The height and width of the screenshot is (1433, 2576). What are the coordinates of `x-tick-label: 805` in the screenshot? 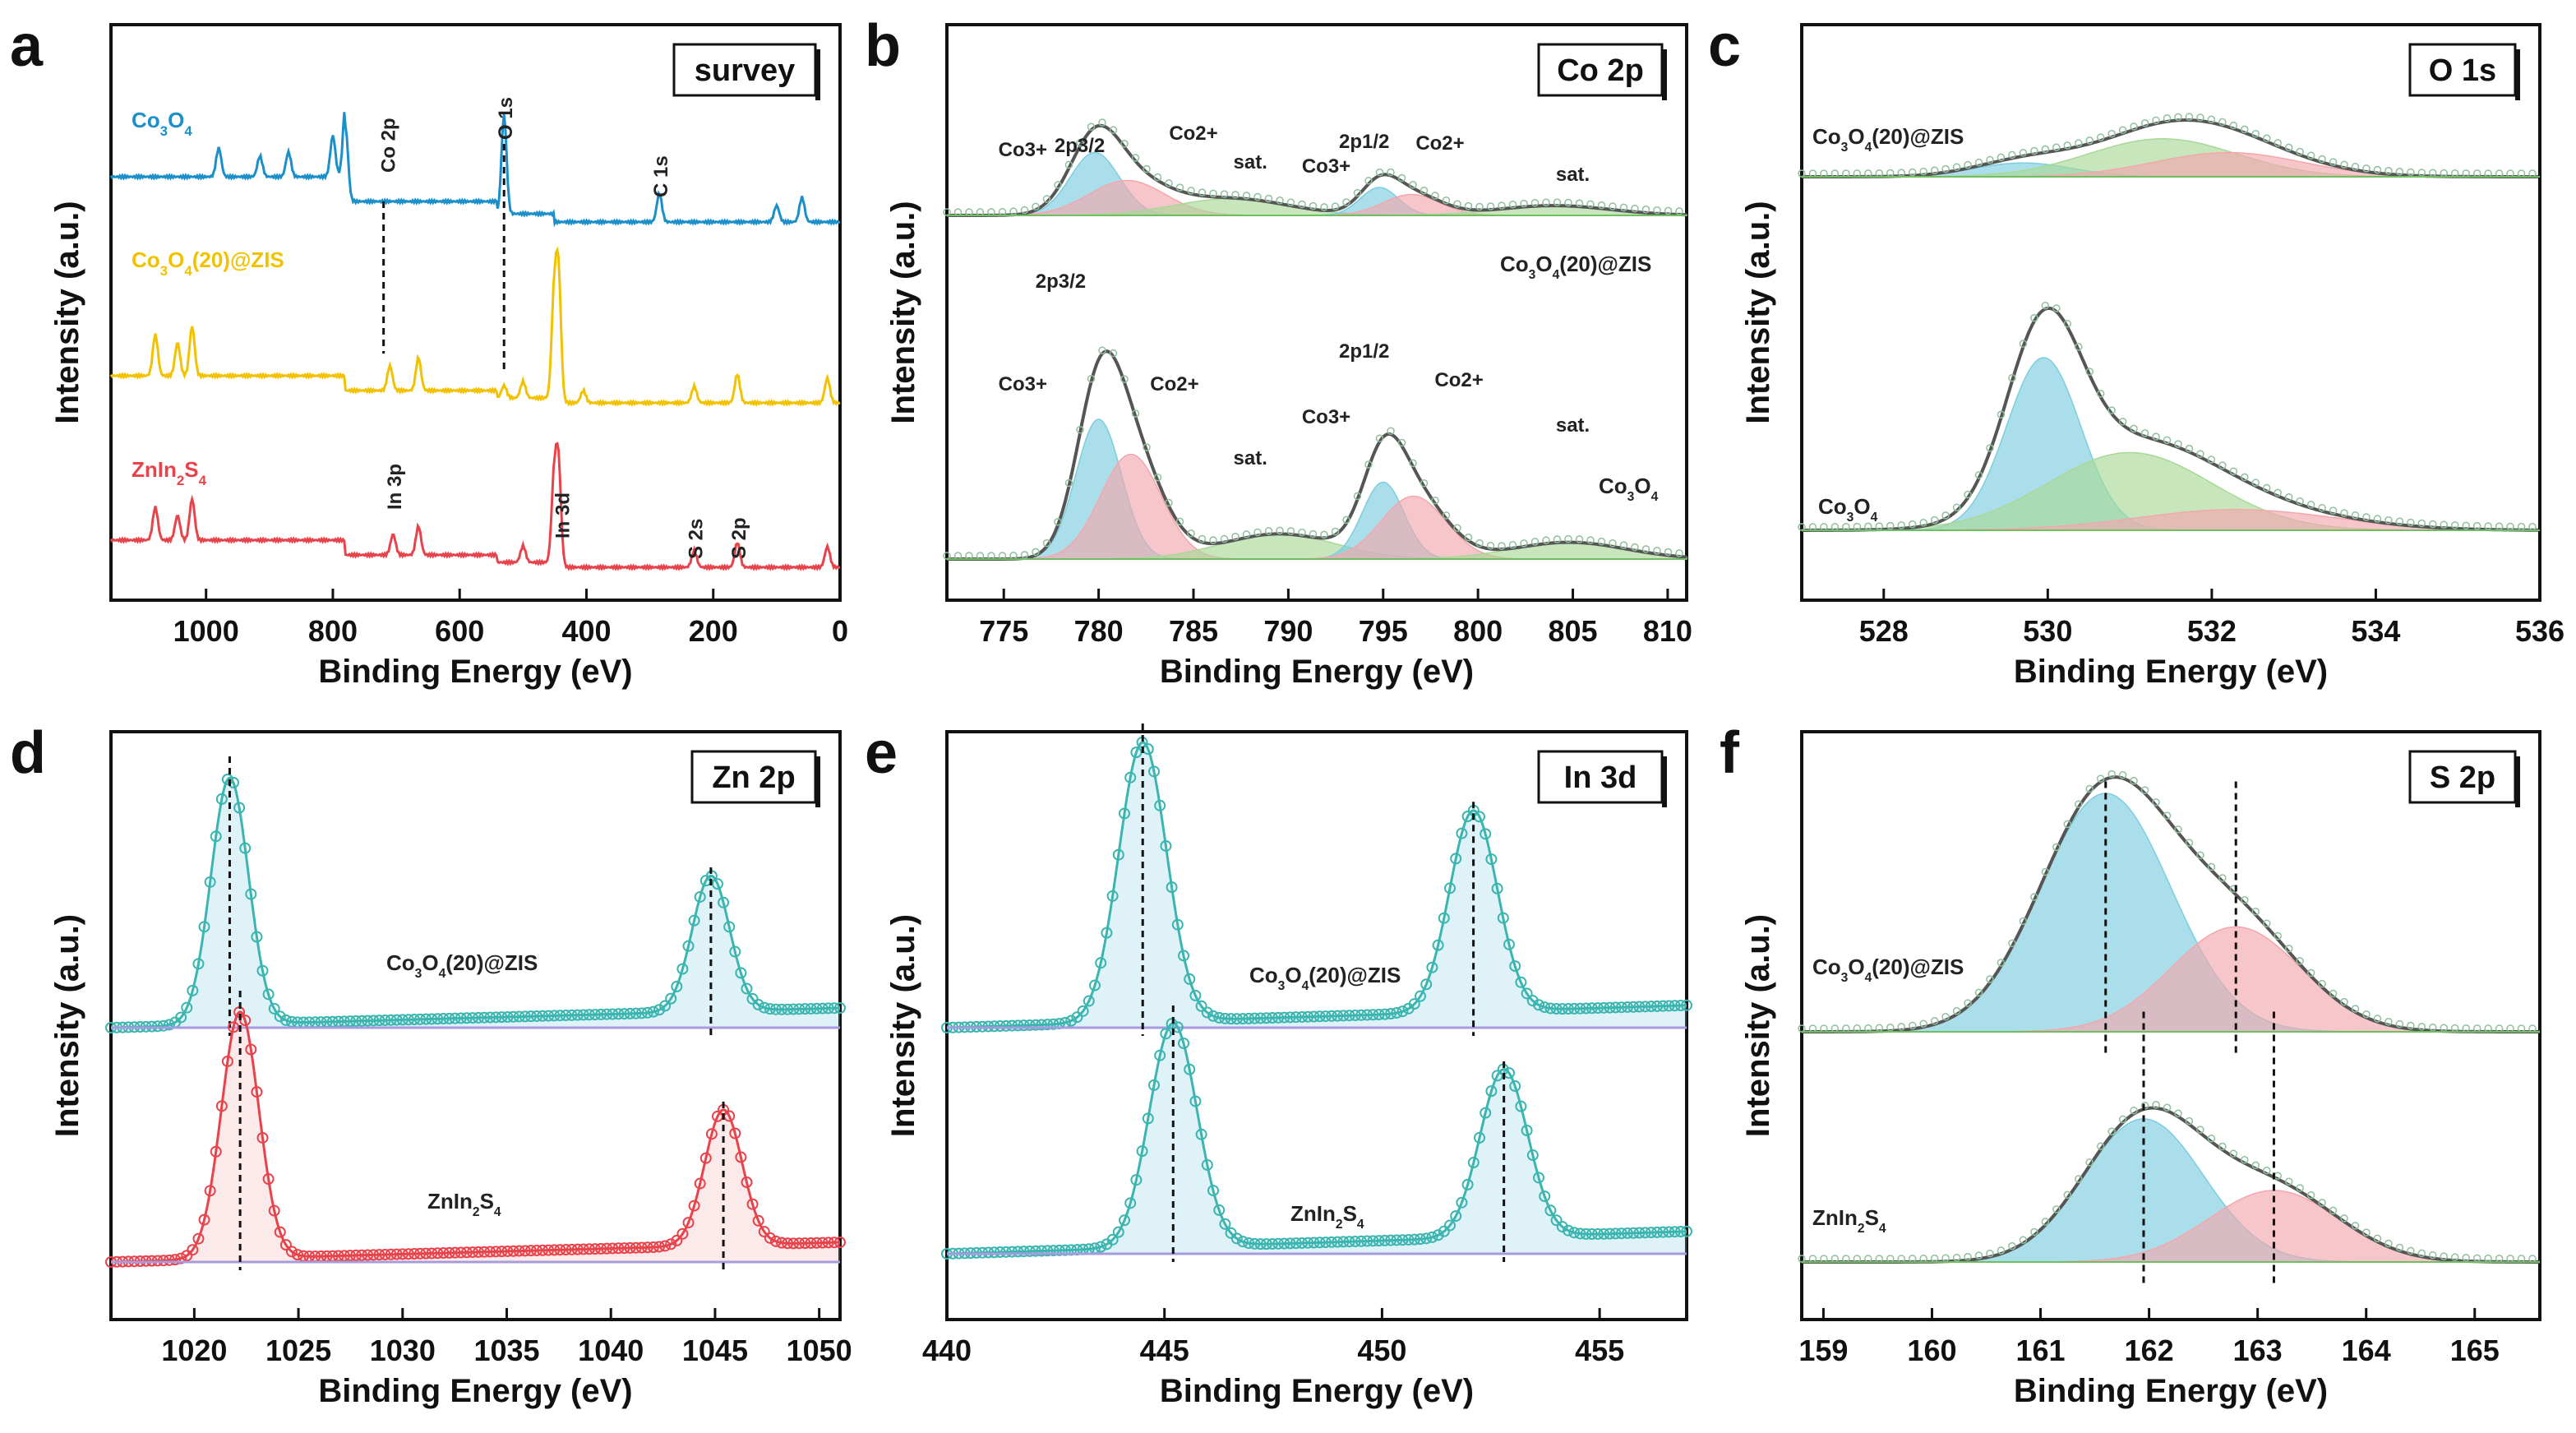 It's located at (1573, 631).